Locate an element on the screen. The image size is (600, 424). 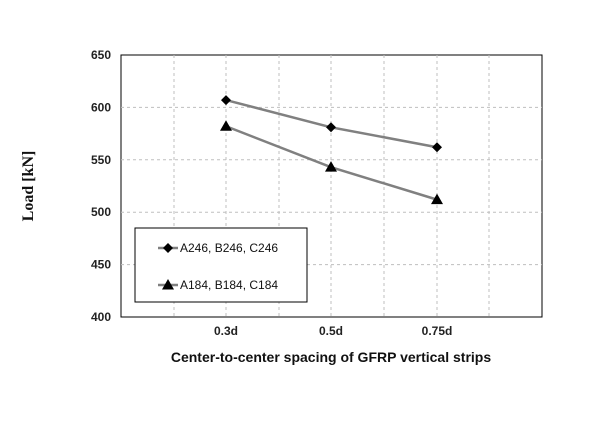
y-tick-label: 450 is located at coordinates (101, 265).